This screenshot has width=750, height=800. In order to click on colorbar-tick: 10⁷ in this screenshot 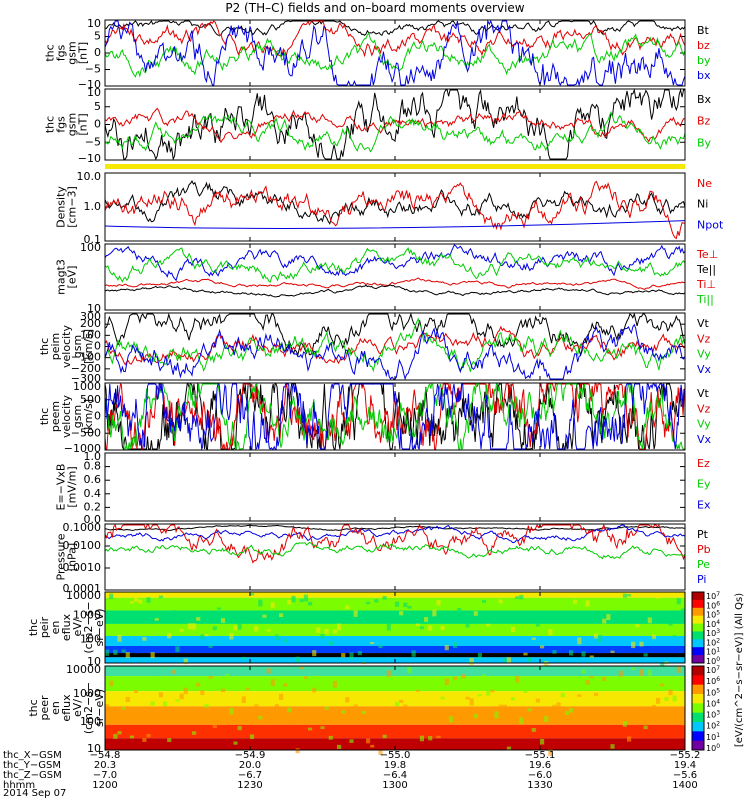, I will do `click(713, 596)`.